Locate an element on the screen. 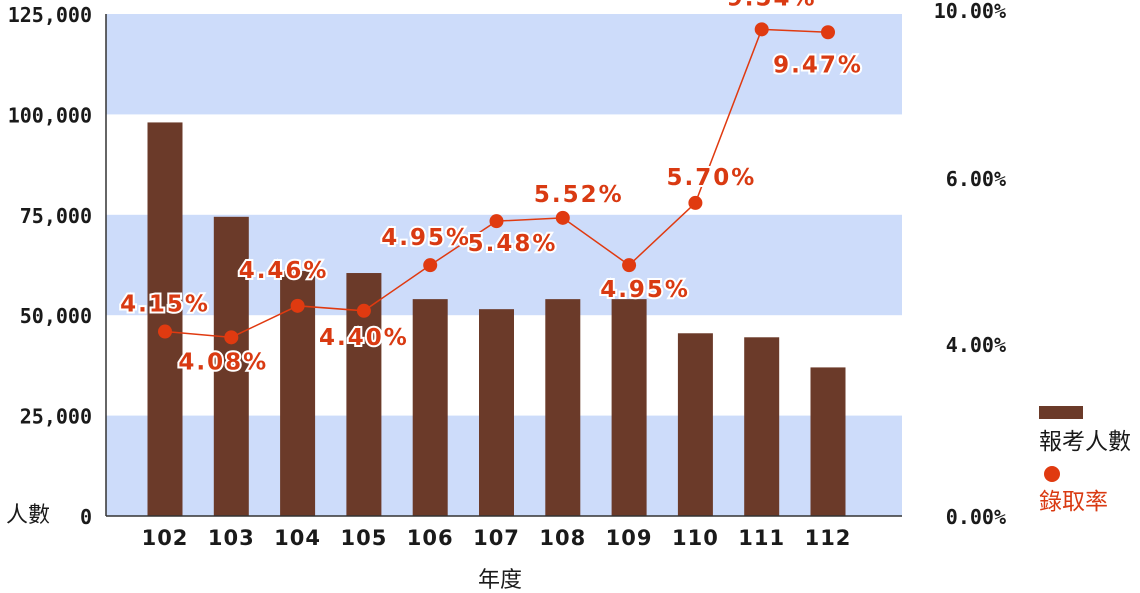 Image resolution: width=1140 pixels, height=593 pixels. x-tick-104: 104 is located at coordinates (297, 538).